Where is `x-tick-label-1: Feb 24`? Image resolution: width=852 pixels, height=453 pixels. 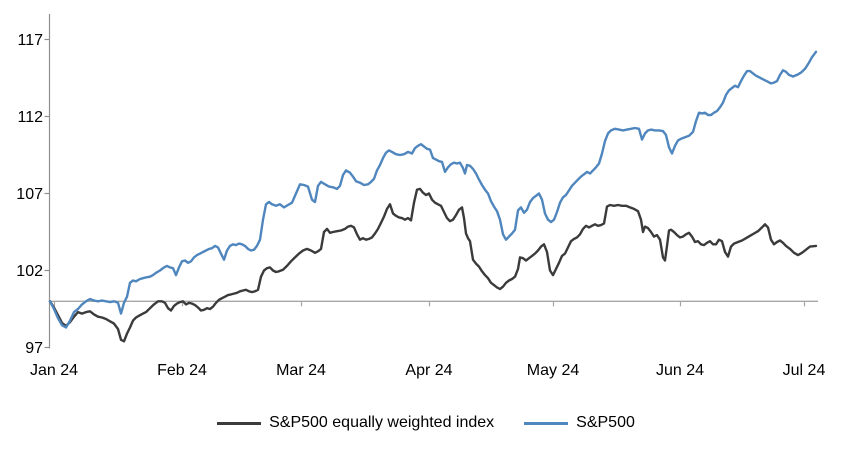
x-tick-label-1: Feb 24 is located at coordinates (182, 370).